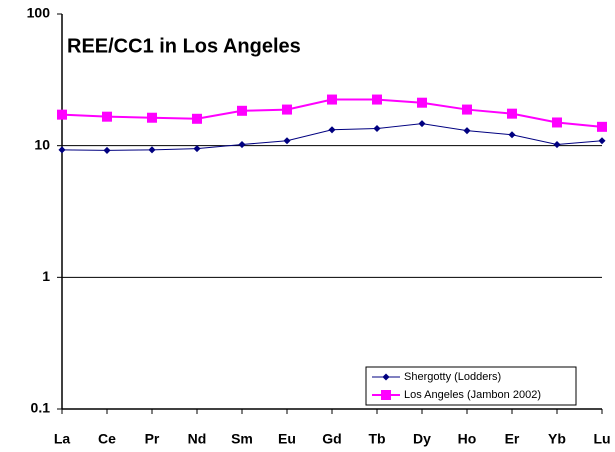  Describe the element at coordinates (331, 439) in the screenshot. I see `x-tick-label: Gd` at that location.